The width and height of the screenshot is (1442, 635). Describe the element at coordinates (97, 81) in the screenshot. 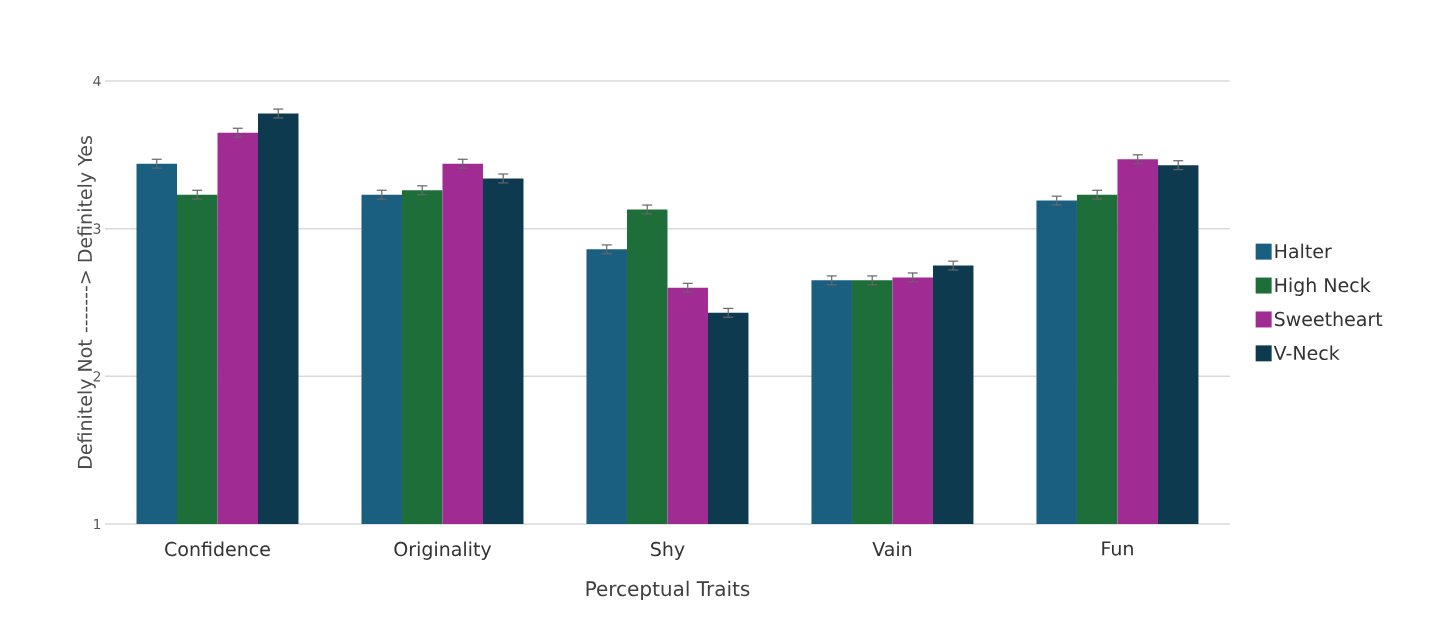

I see `y-tick-label: 4` at that location.